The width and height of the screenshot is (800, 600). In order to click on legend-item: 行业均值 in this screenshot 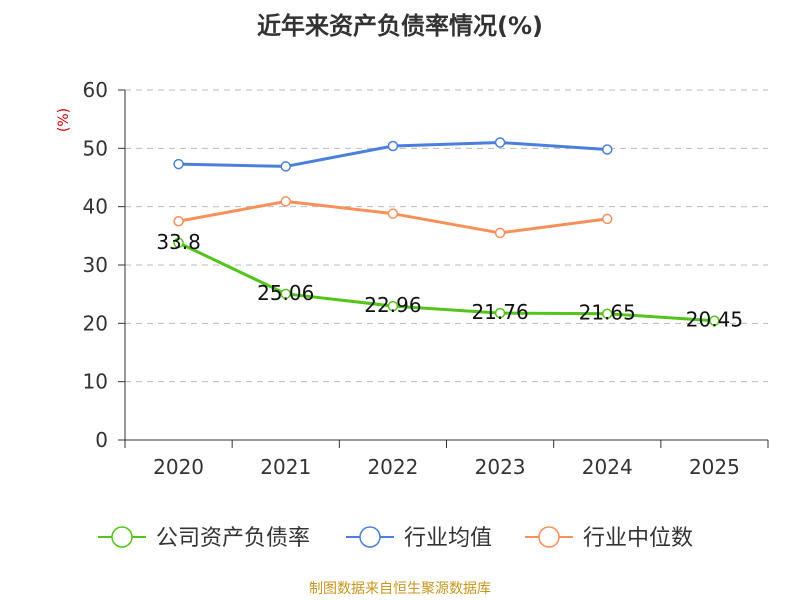, I will do `click(419, 538)`.